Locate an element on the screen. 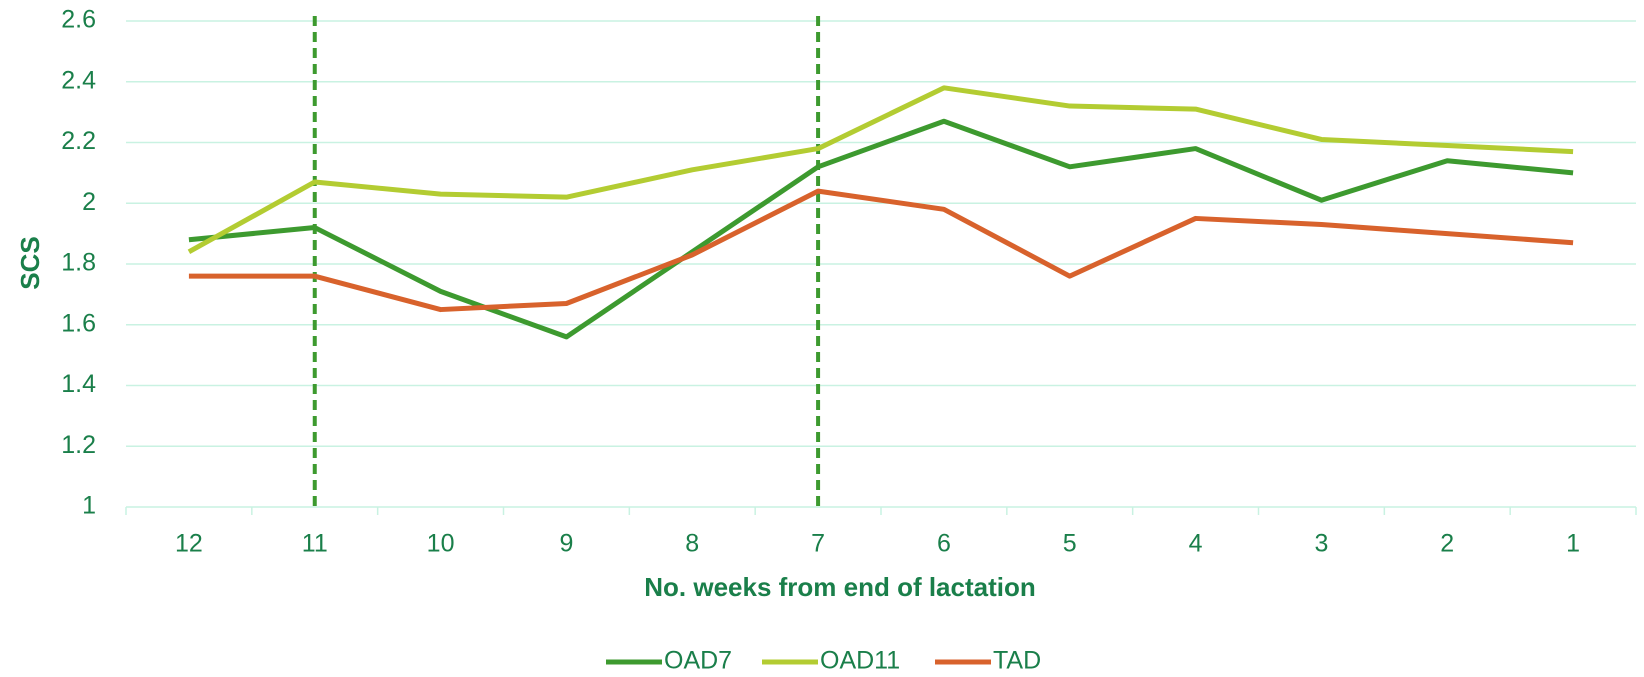  legend-label: OAD11 is located at coordinates (860, 661).